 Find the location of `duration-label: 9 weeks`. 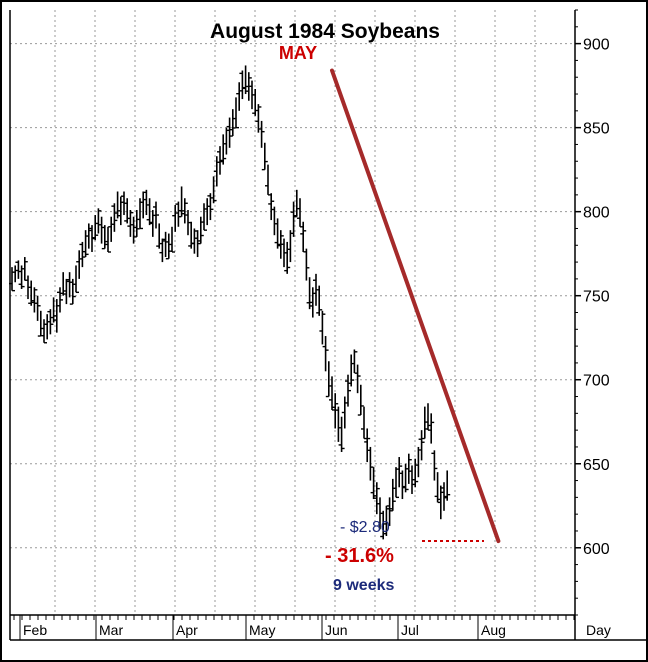

duration-label: 9 weeks is located at coordinates (363, 585).